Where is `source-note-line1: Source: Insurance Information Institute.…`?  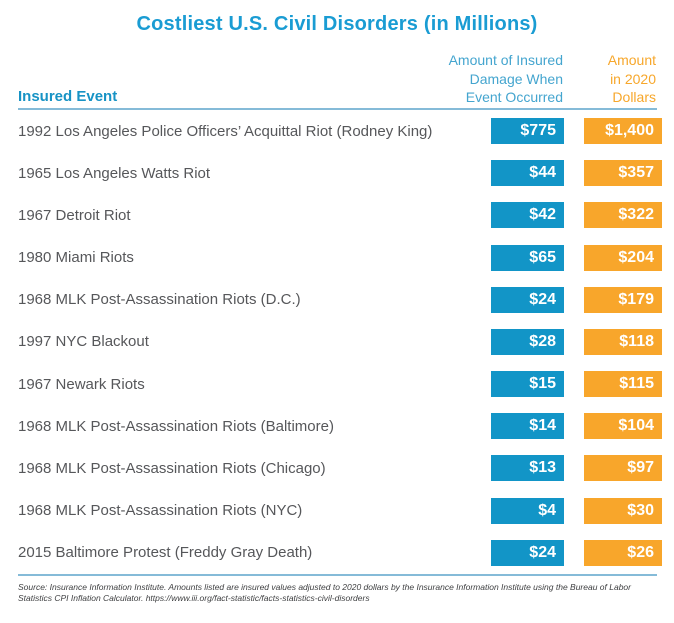 source-note-line1: Source: Insurance Information Institute.… is located at coordinates (324, 587).